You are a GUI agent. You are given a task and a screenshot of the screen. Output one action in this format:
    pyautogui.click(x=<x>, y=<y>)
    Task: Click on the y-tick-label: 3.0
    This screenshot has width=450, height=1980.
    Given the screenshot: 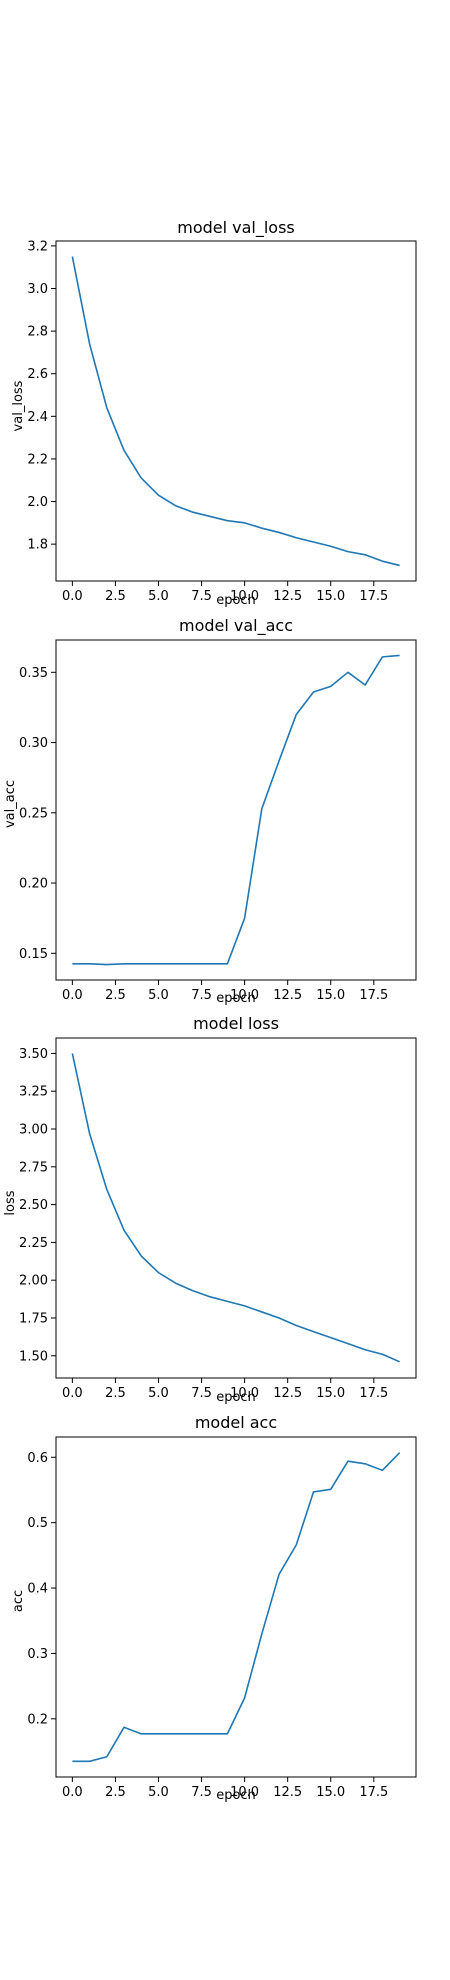 What is the action you would take?
    pyautogui.click(x=37, y=289)
    